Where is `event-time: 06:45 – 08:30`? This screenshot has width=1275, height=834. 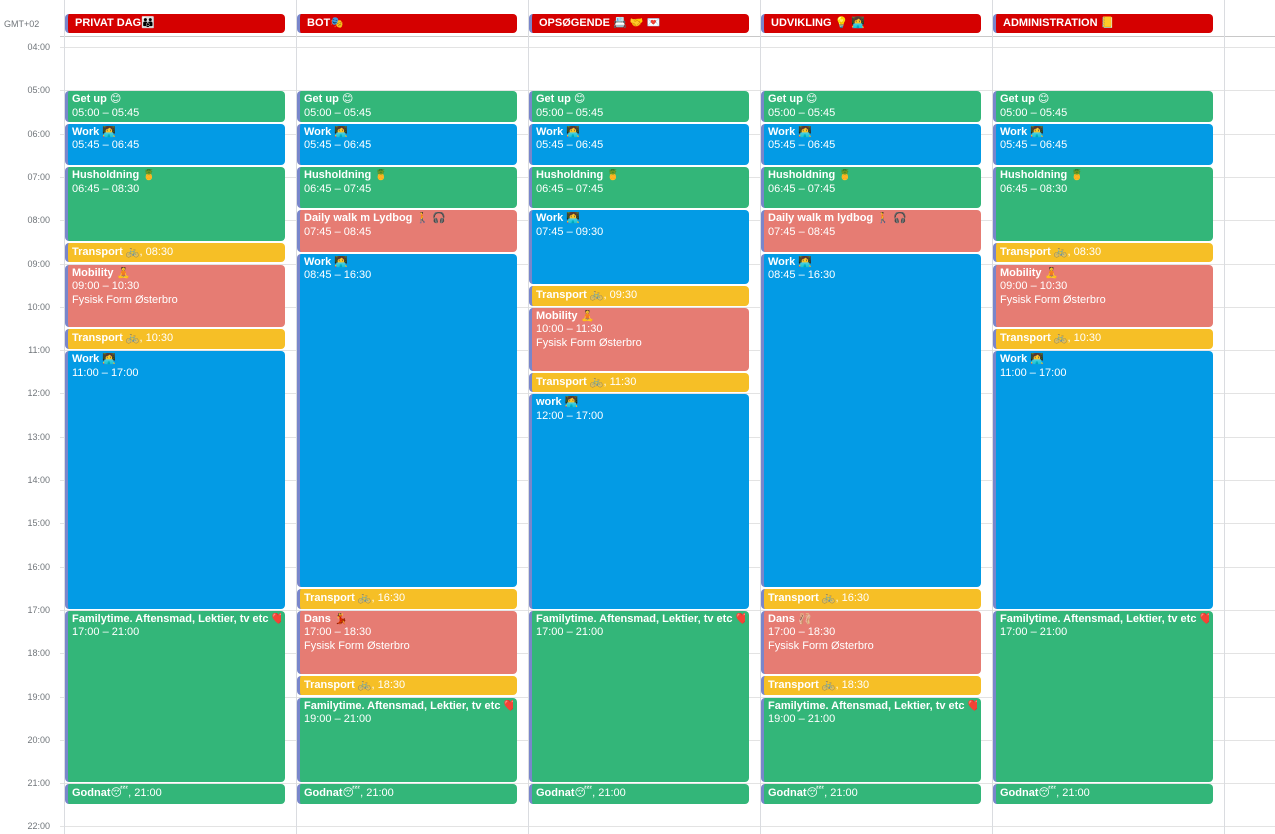 event-time: 06:45 – 08:30 is located at coordinates (106, 188).